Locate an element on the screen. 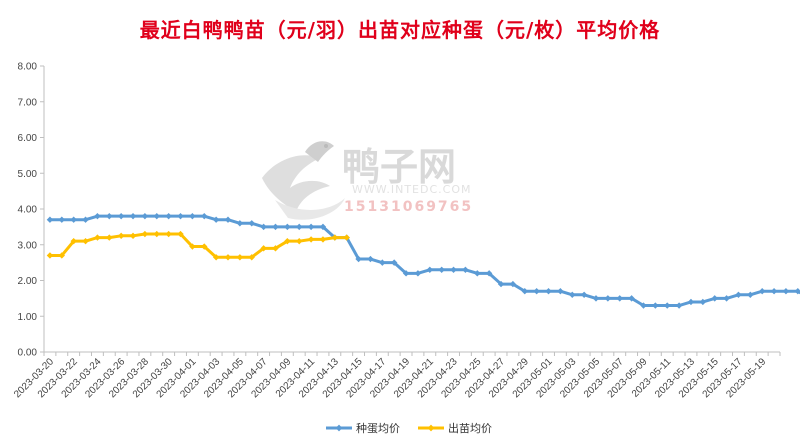  watermark: 鸭子网 WWW.INTEDC.COM 15131069765 is located at coordinates (367, 180).